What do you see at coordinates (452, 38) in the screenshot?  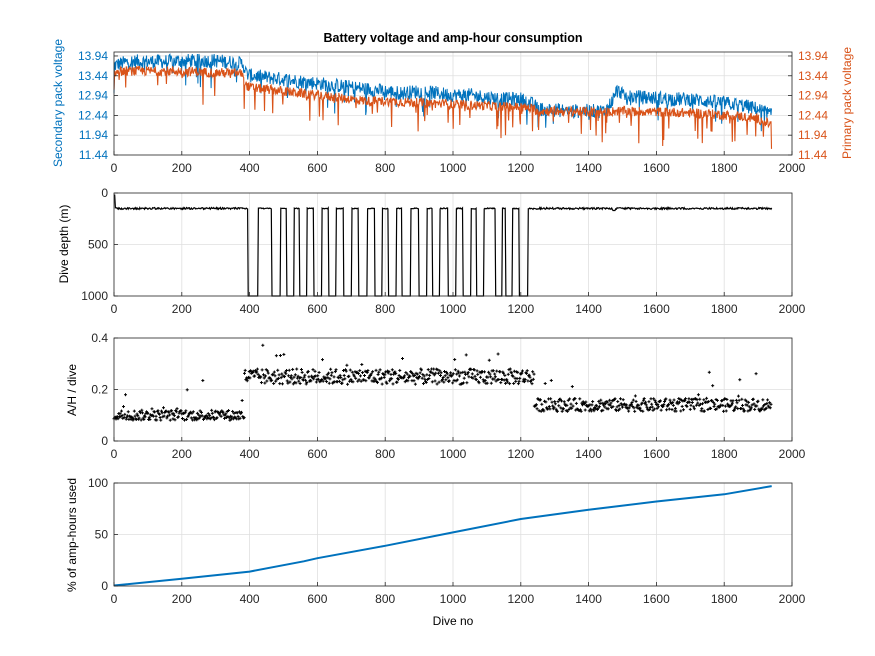 I see `chart-title: Battery voltage and amp-hour consumption` at bounding box center [452, 38].